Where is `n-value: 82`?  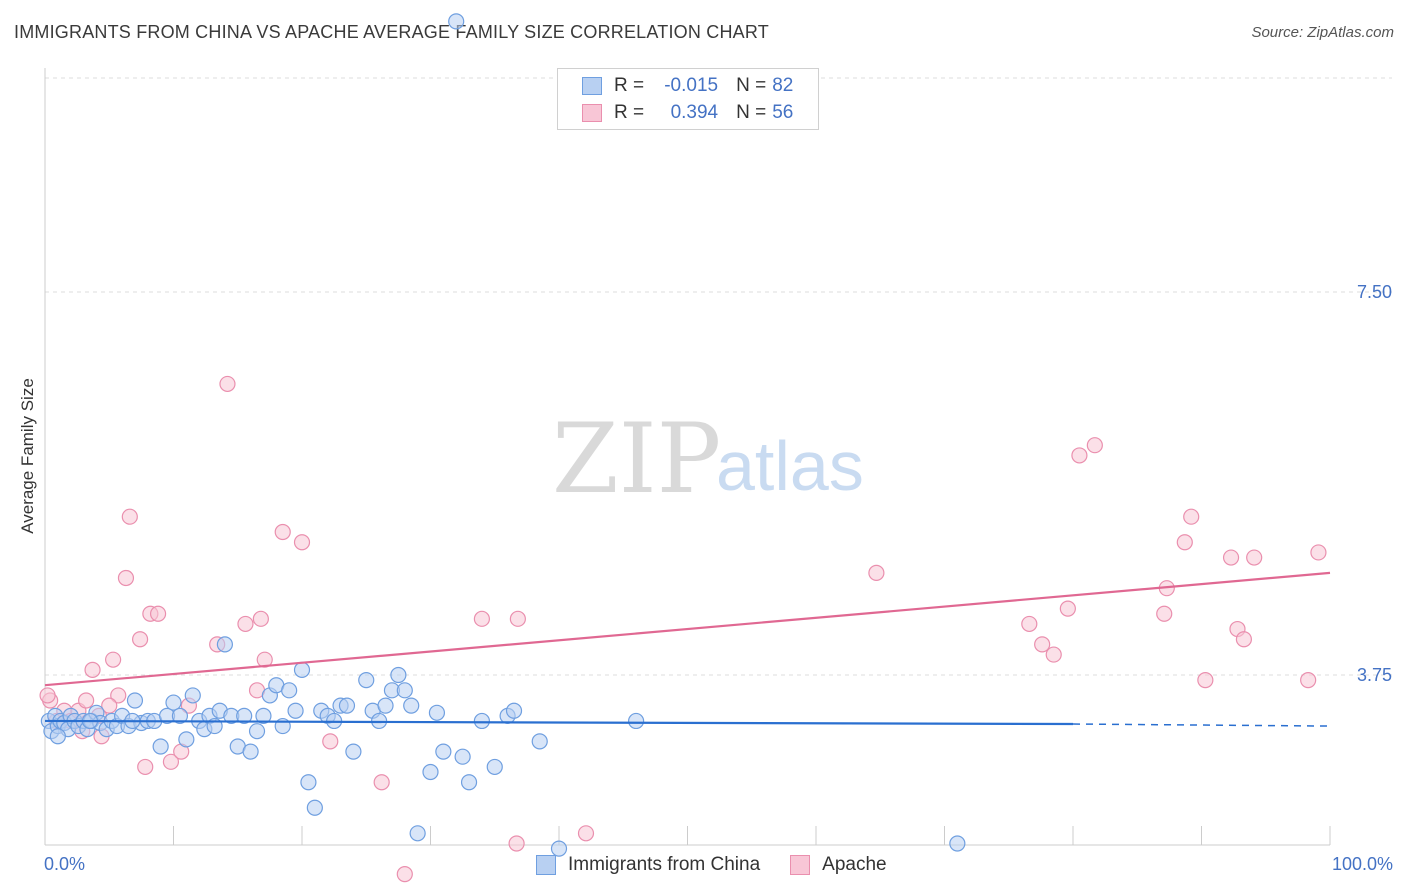 n-value: 82 is located at coordinates (783, 85).